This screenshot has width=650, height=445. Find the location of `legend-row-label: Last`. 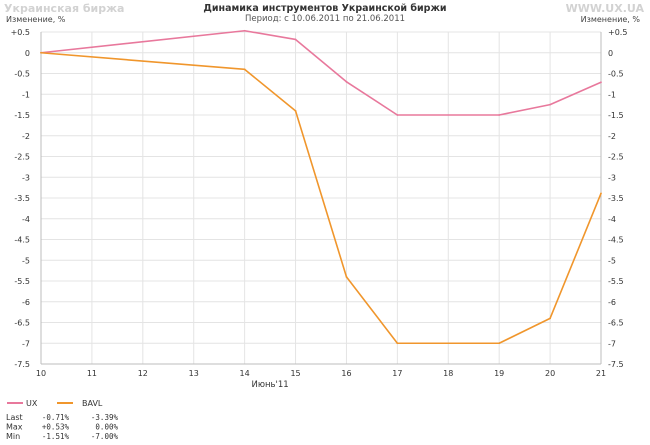

legend-row-label: Last is located at coordinates (14, 417).